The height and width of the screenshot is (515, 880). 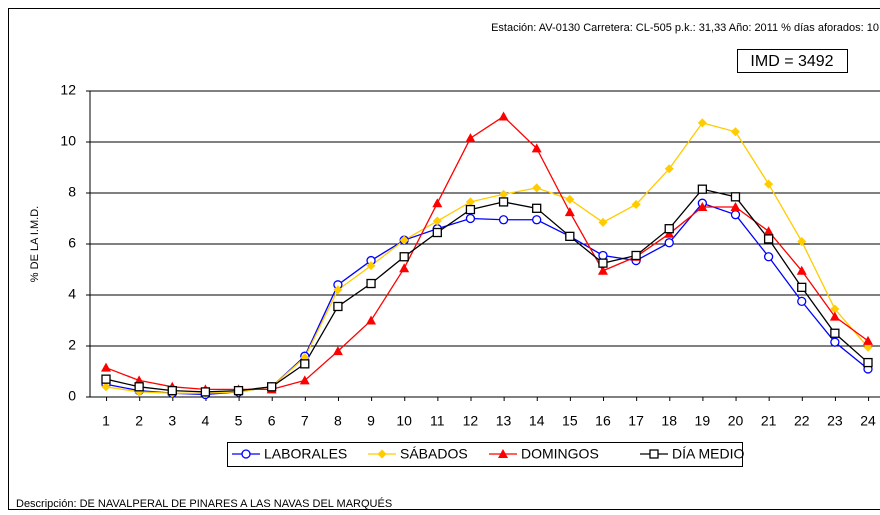 What do you see at coordinates (504, 421) in the screenshot?
I see `x-tick-label: 13` at bounding box center [504, 421].